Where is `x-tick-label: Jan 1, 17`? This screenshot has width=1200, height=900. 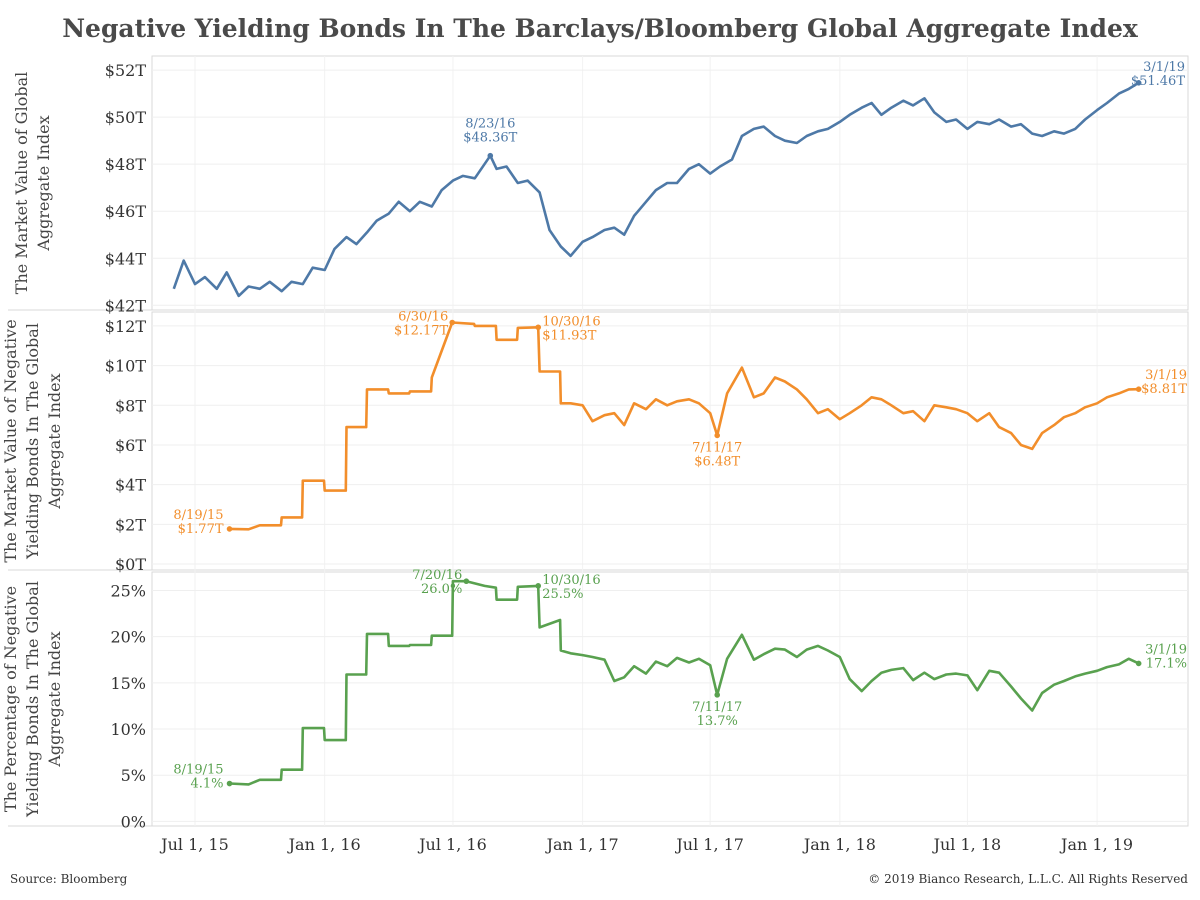 x-tick-label: Jan 1, 17 is located at coordinates (582, 844).